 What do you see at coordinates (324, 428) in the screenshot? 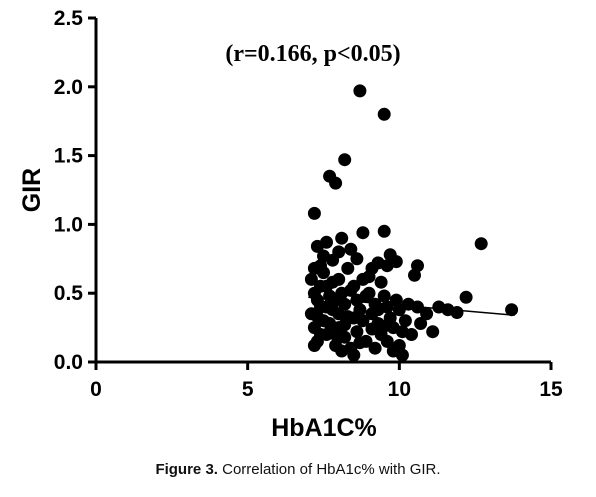
I see `x-axis-title: HbA1C%` at bounding box center [324, 428].